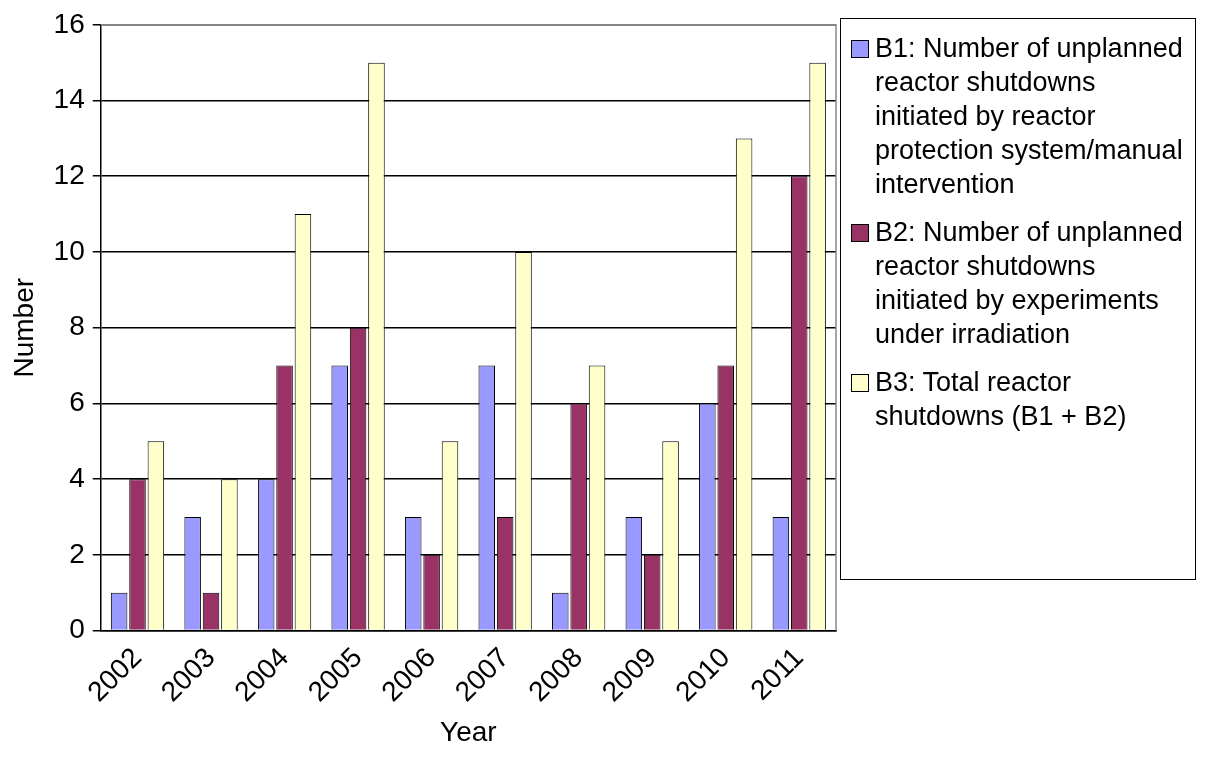 The image size is (1205, 758). I want to click on x-axis-title: Year, so click(468, 731).